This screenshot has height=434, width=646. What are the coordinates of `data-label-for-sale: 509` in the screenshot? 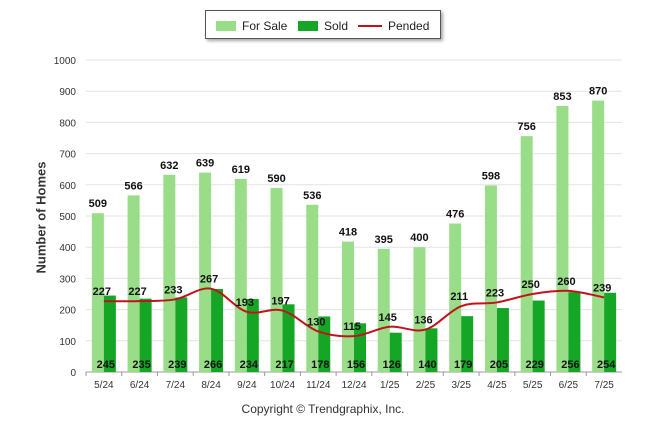 It's located at (98, 204).